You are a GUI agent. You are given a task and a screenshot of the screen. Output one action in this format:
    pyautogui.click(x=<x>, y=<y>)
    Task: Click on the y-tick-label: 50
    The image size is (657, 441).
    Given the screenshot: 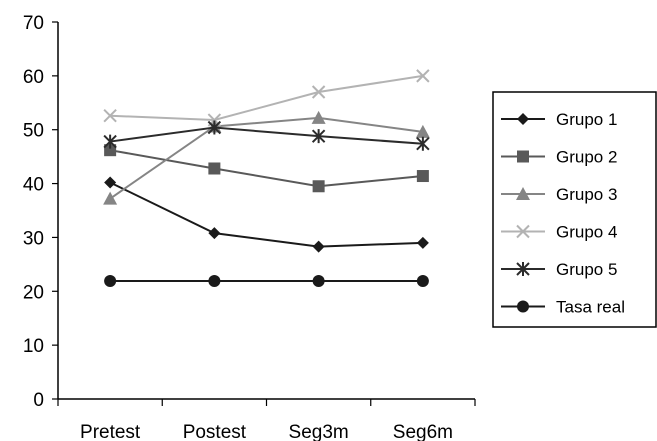 What is the action you would take?
    pyautogui.click(x=33, y=131)
    